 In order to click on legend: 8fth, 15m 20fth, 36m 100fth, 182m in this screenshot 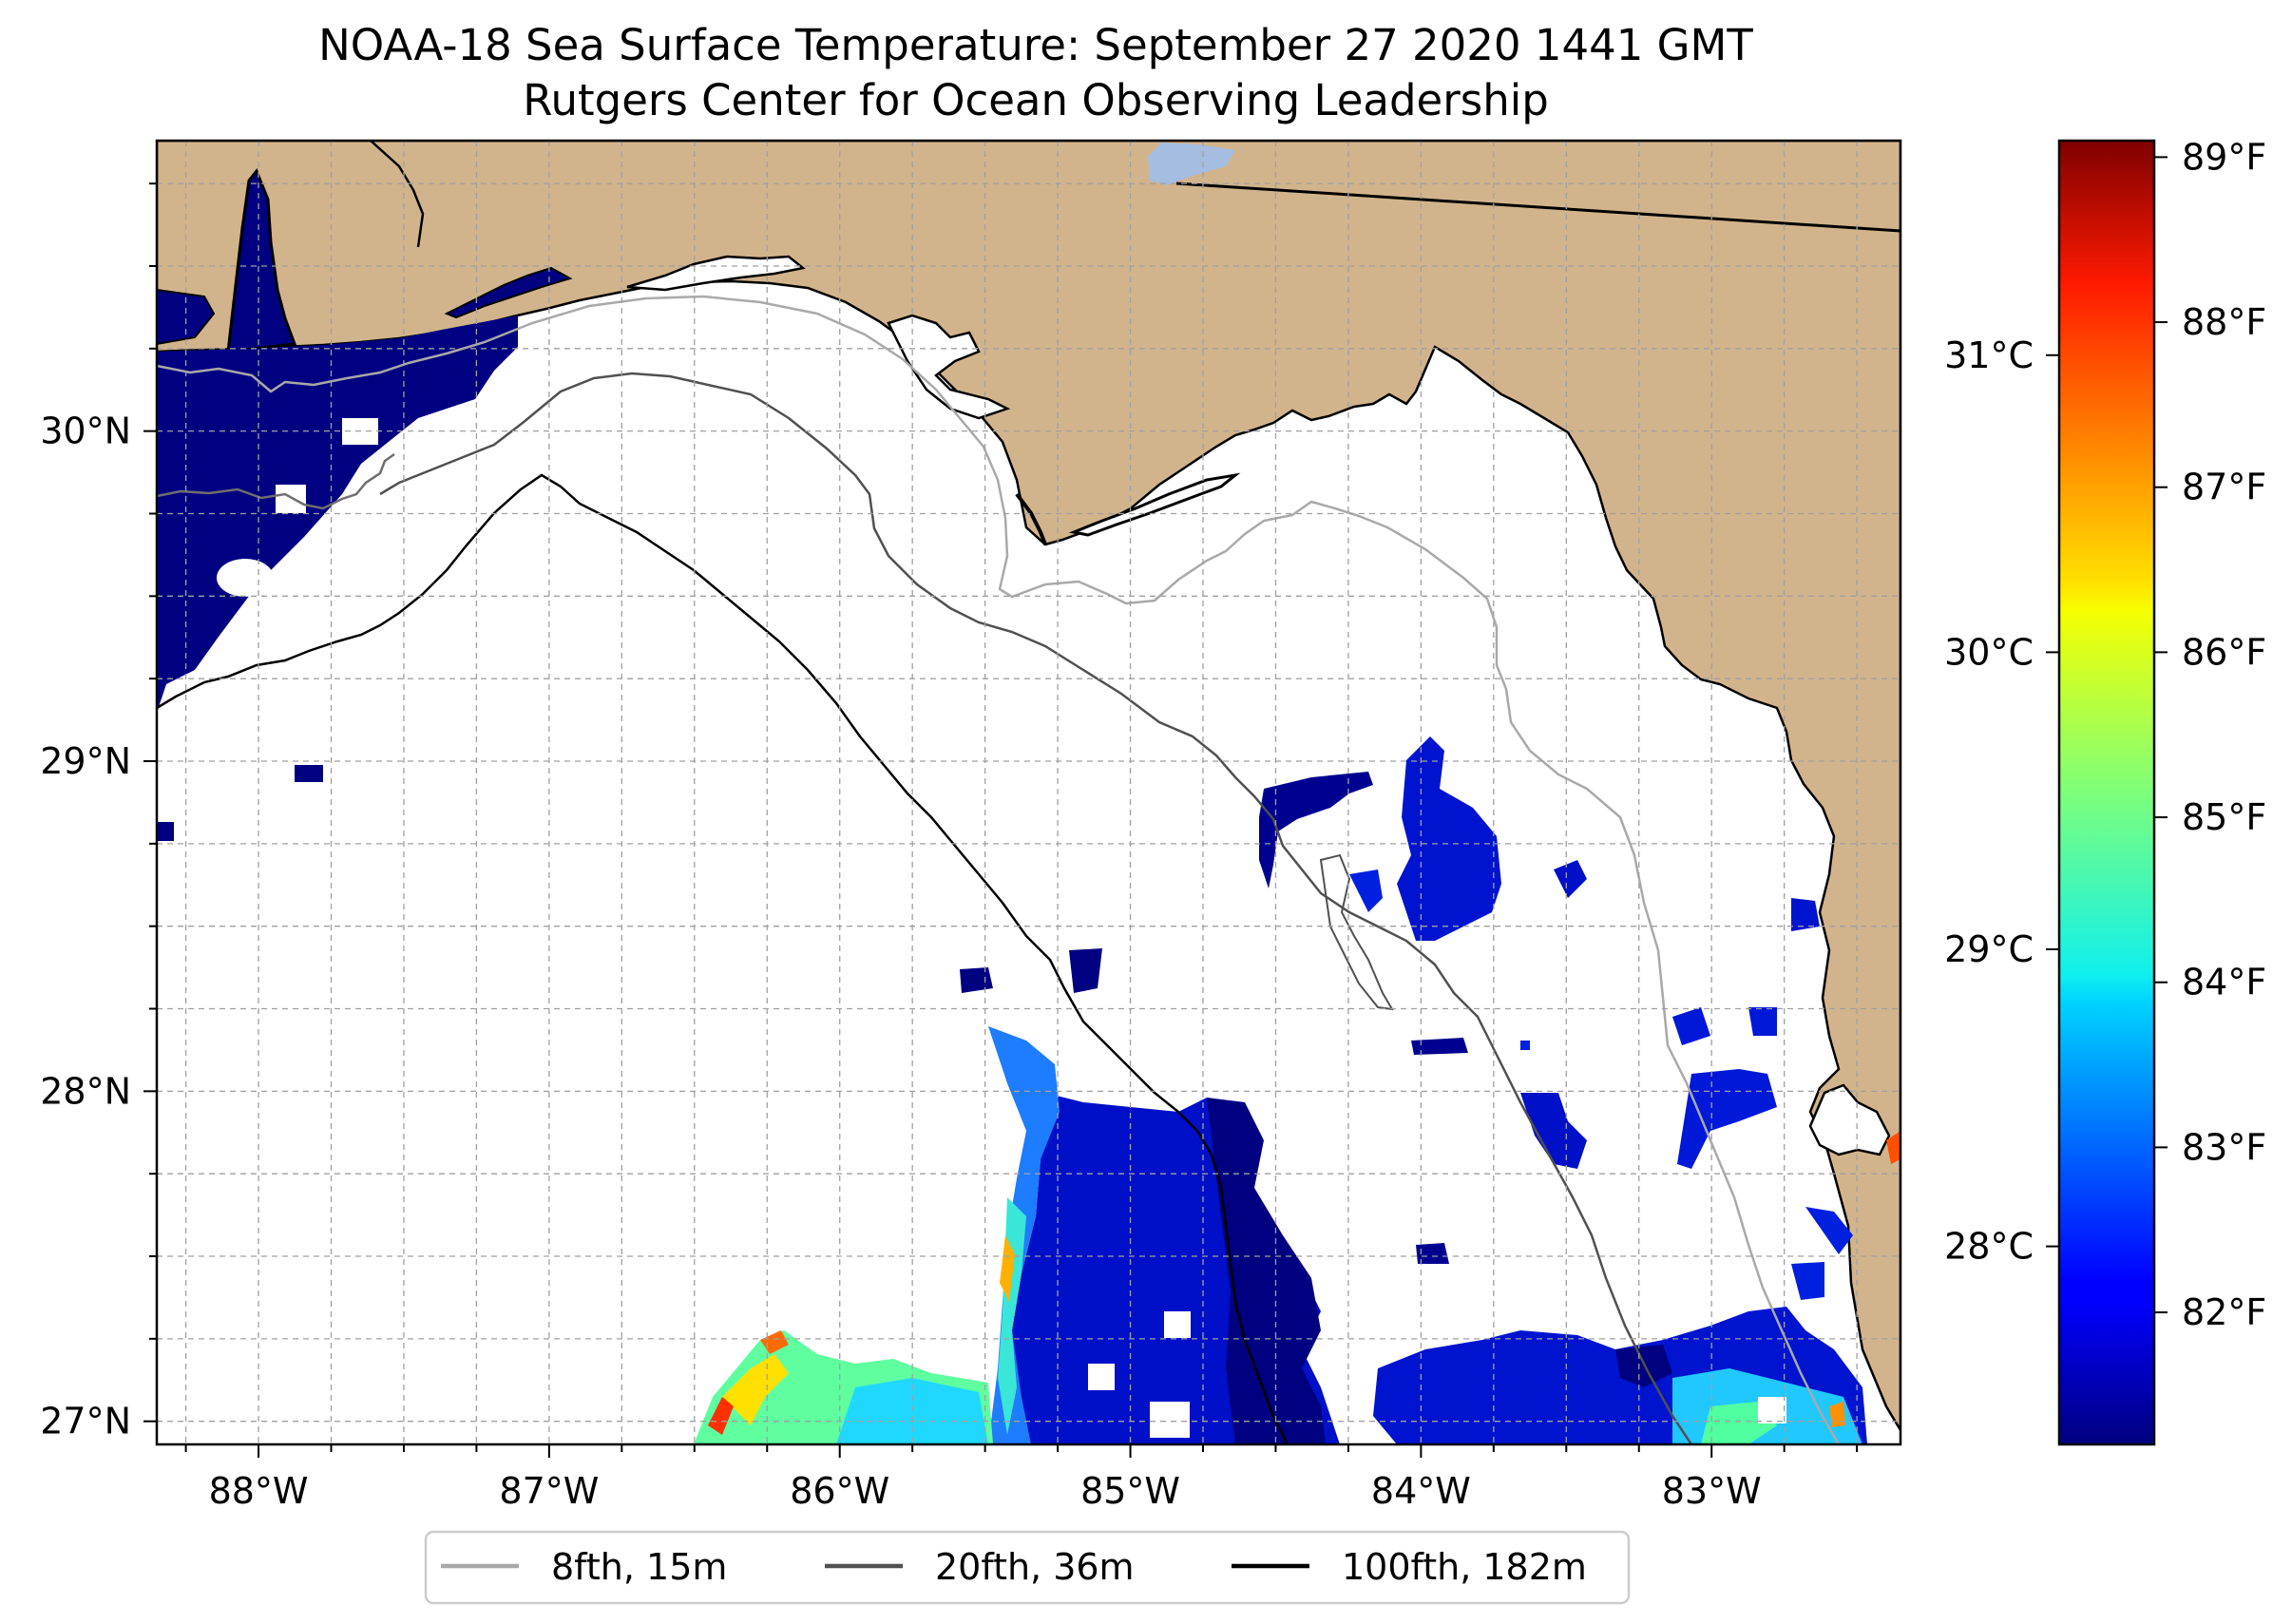, I will do `click(1027, 1567)`.